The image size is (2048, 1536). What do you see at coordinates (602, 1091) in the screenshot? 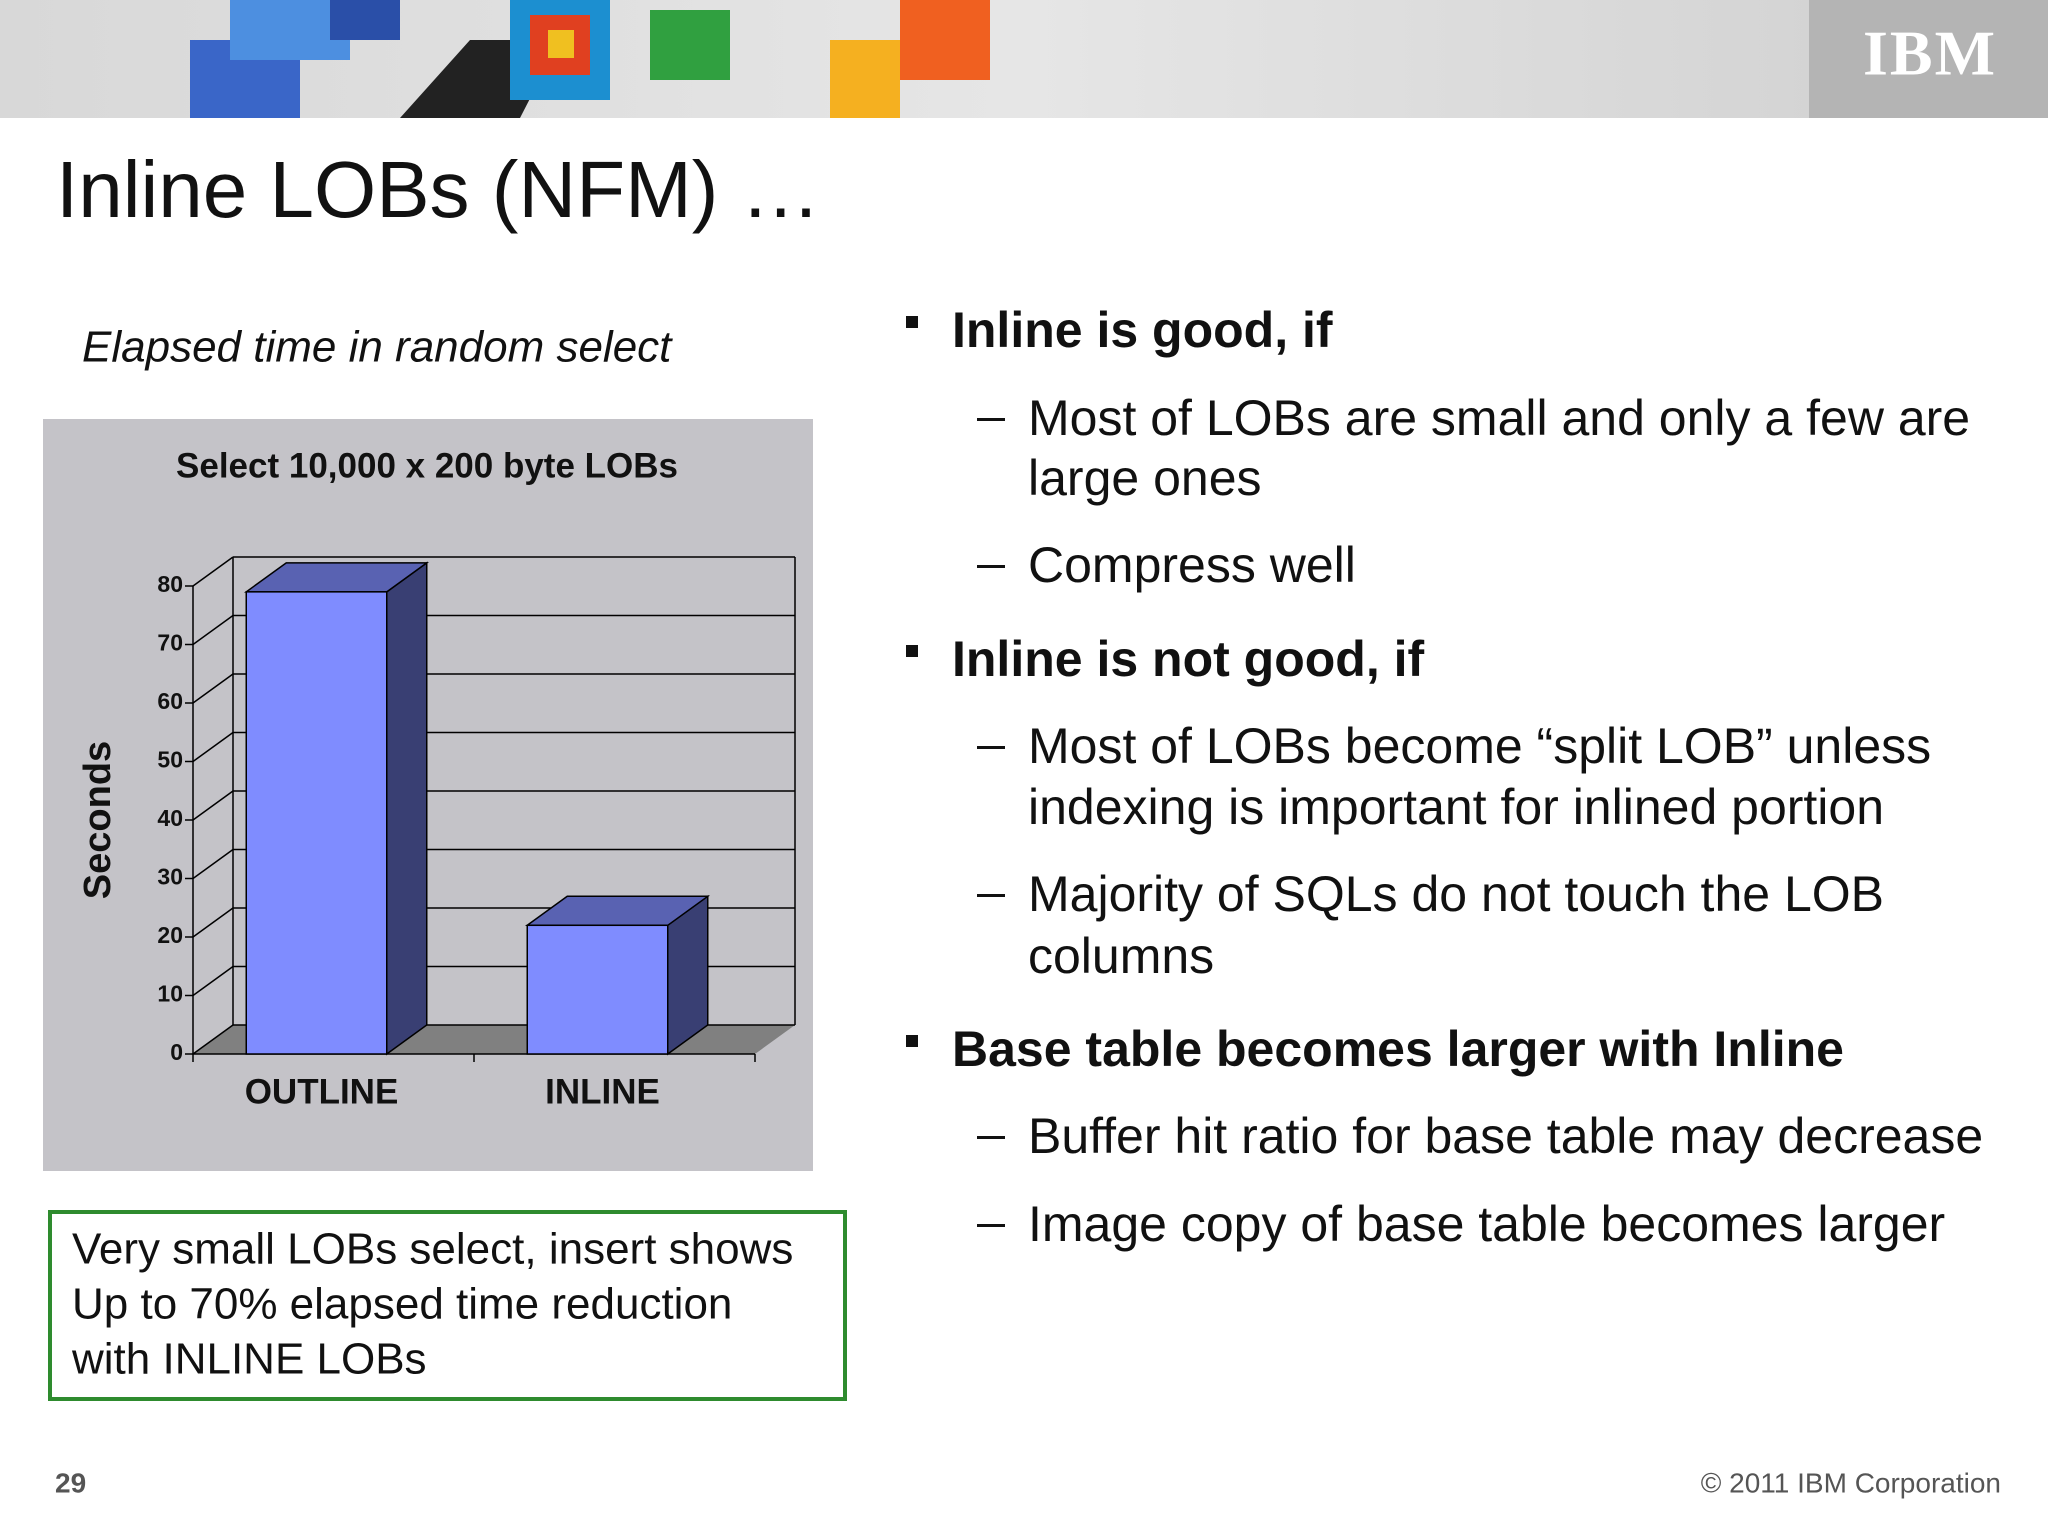
I see `x-tick-label: INLINE` at bounding box center [602, 1091].